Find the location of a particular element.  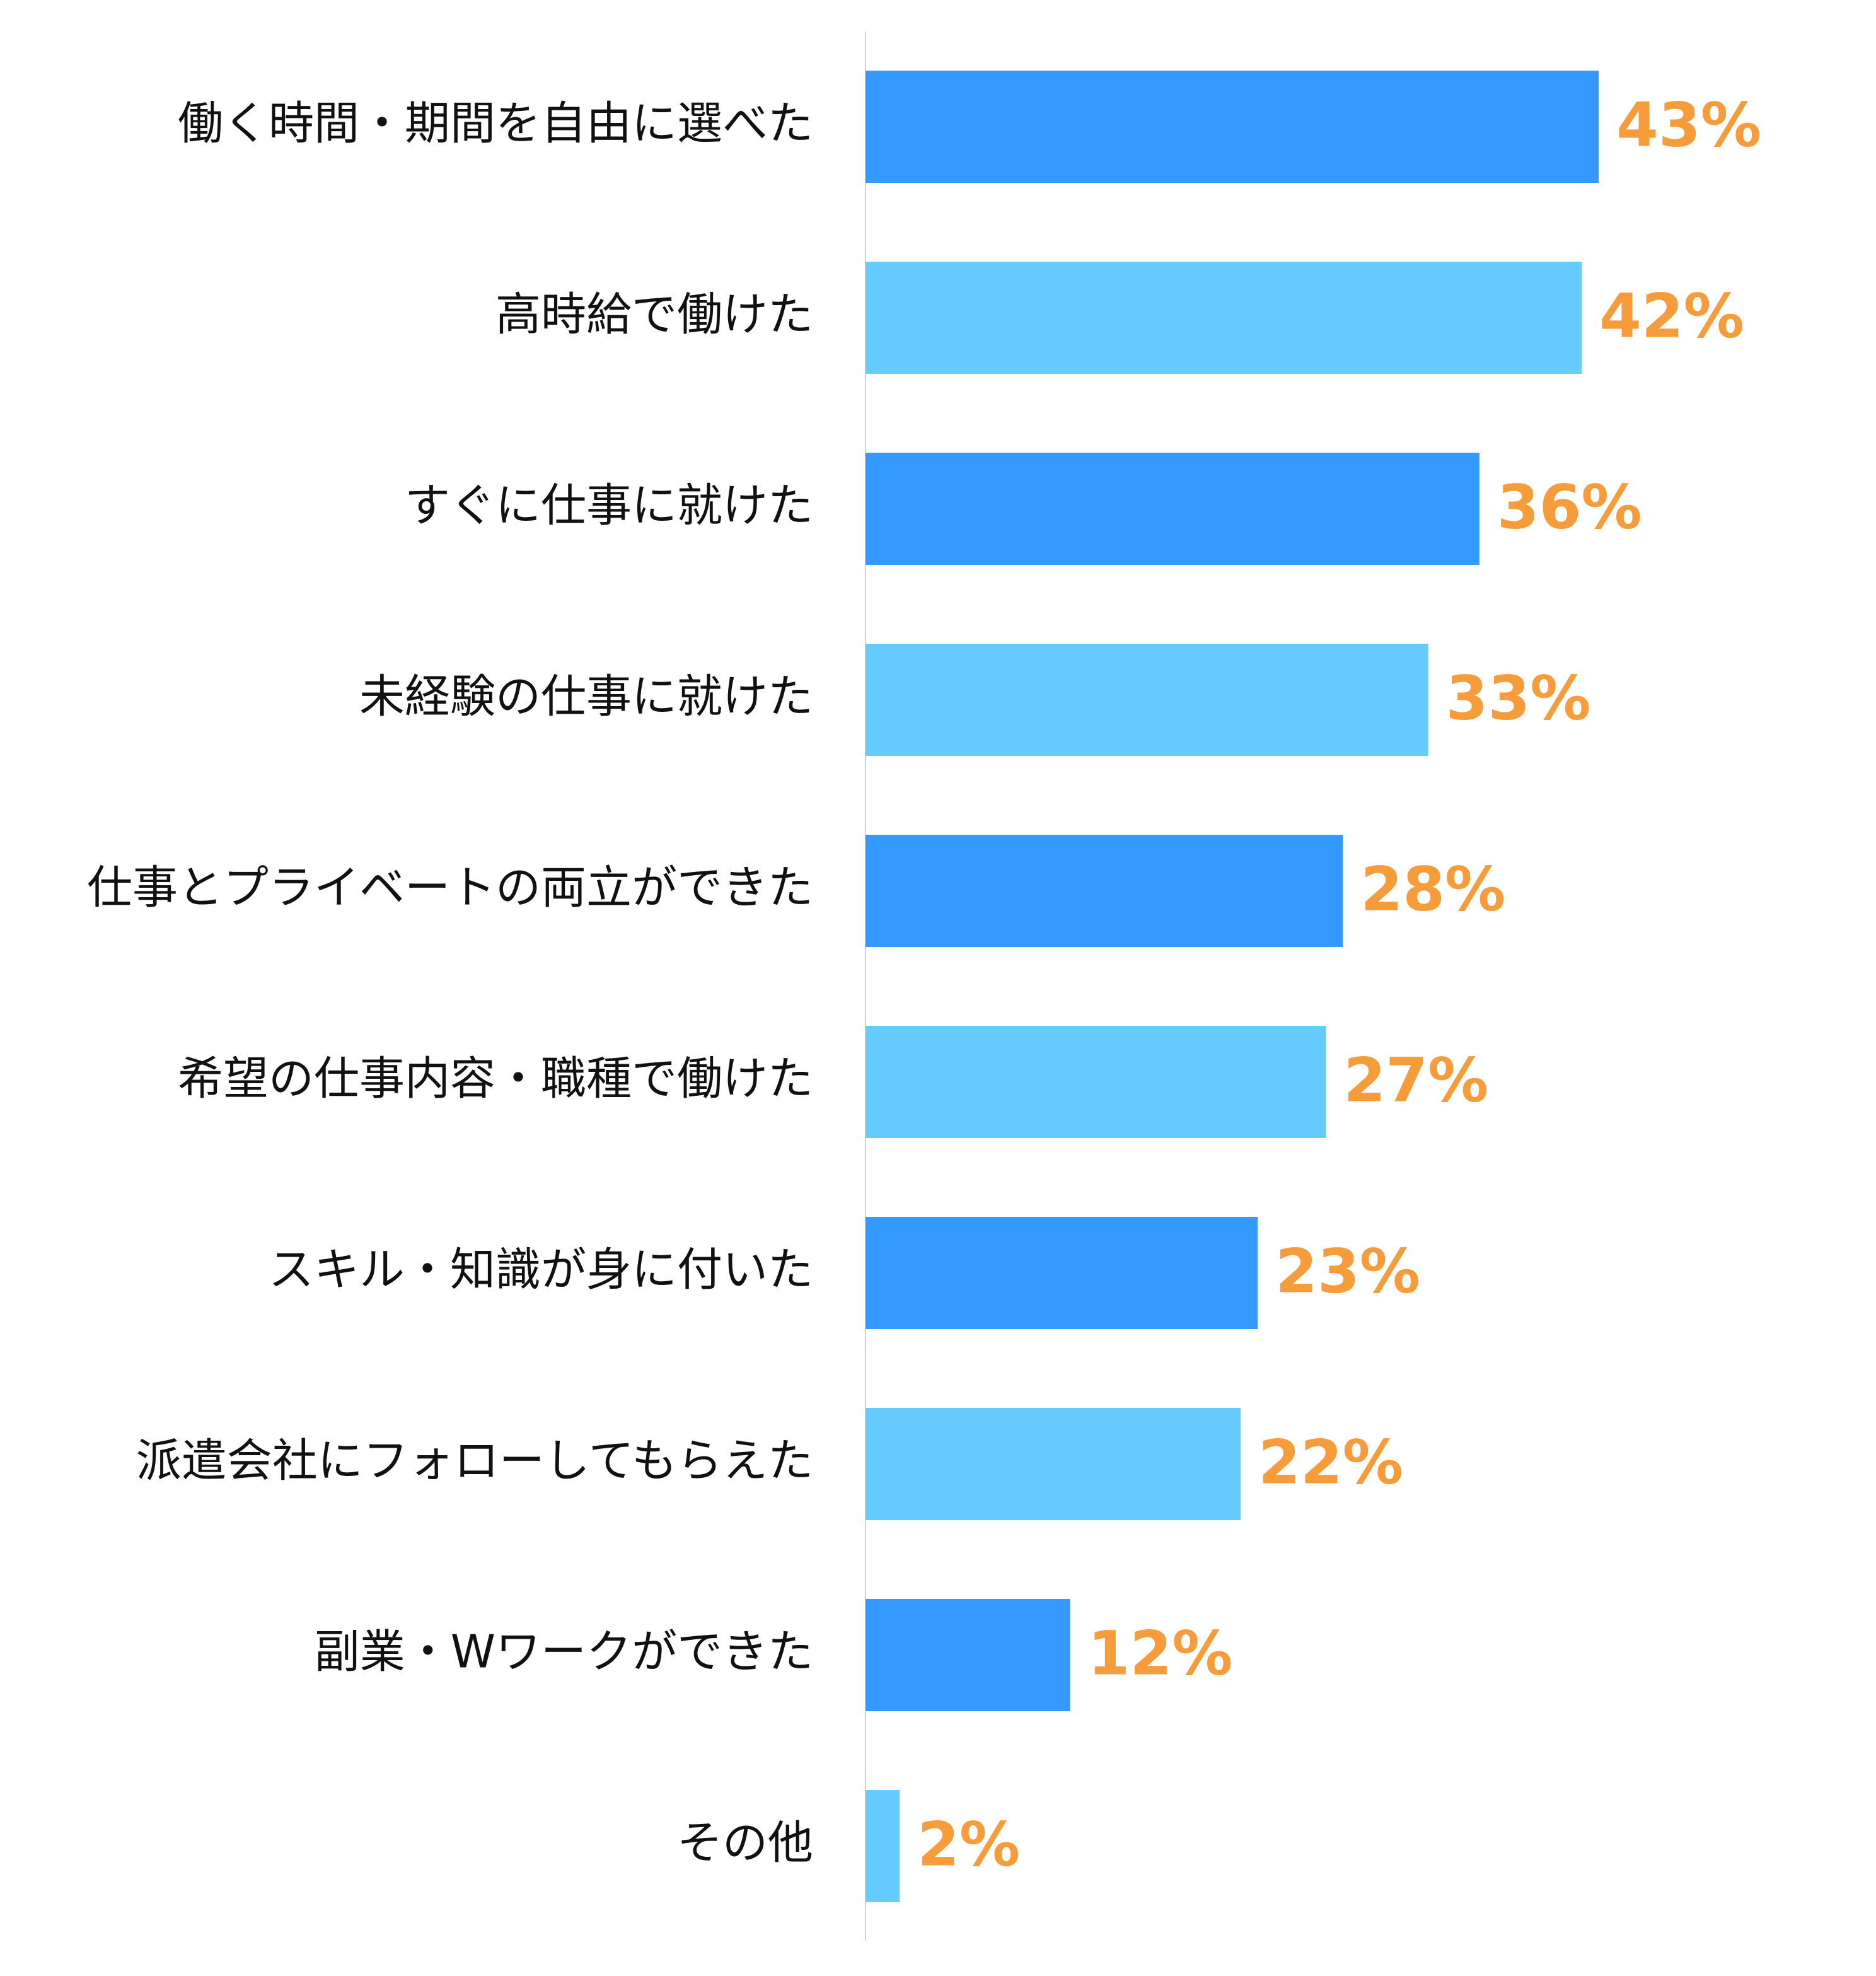

value-label: 23% is located at coordinates (1347, 1271).